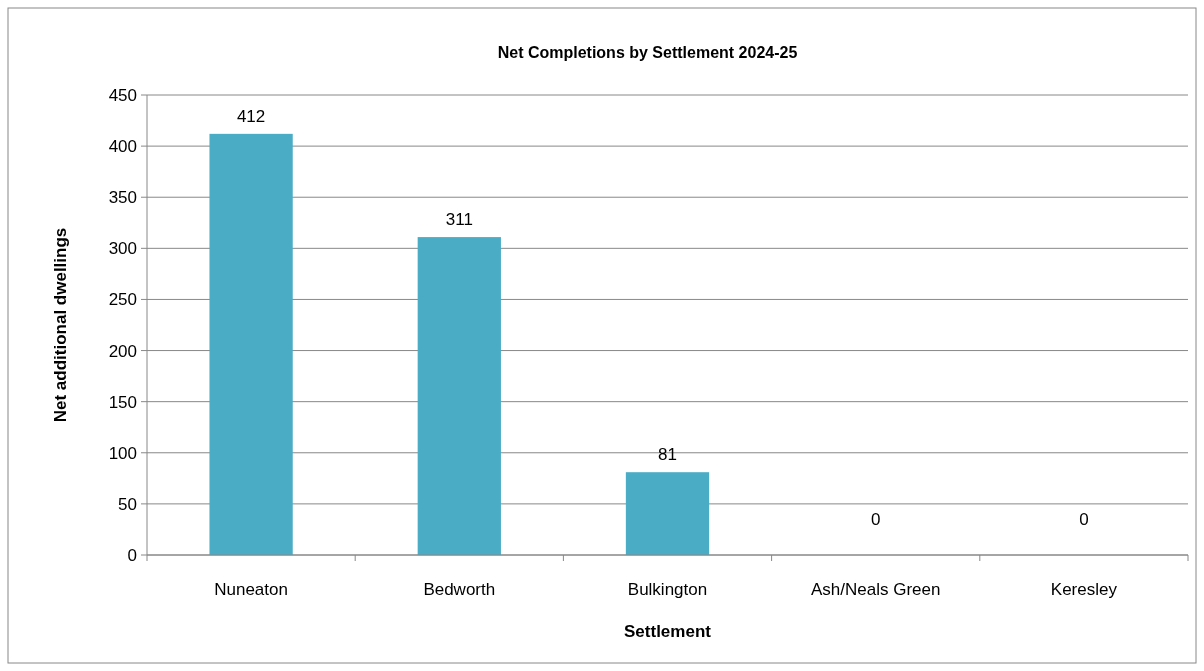  I want to click on y-tick-label: 450, so click(122, 95).